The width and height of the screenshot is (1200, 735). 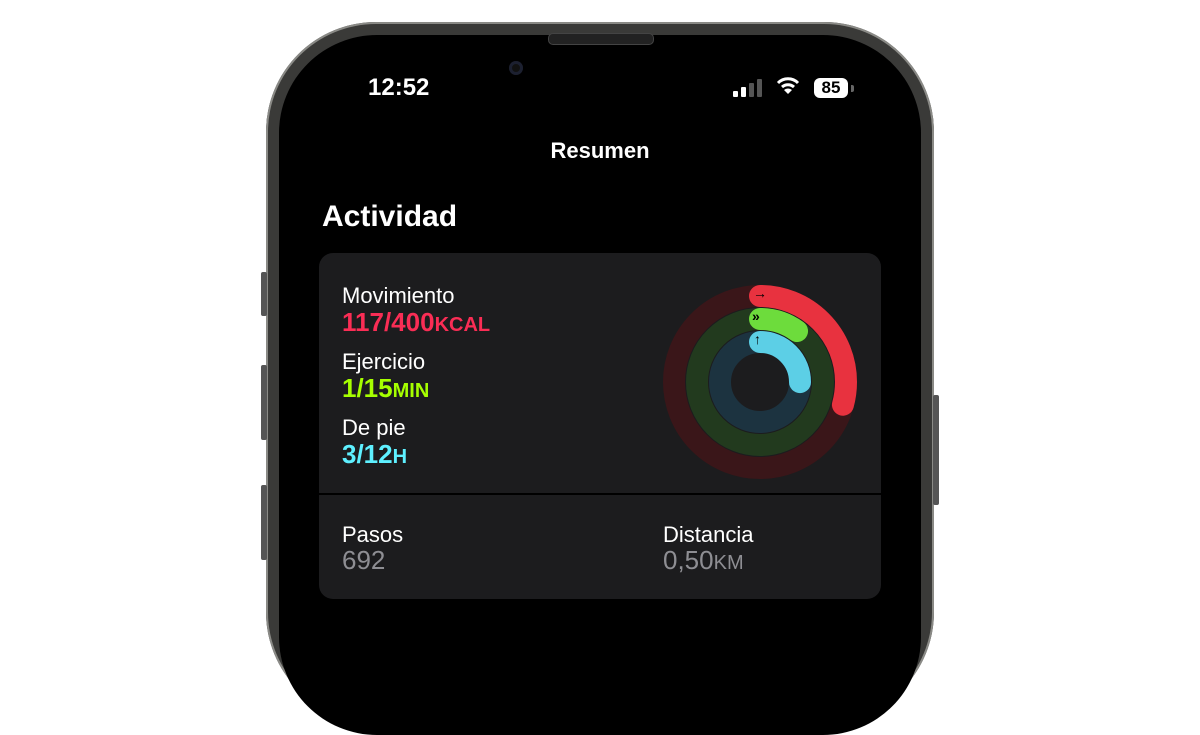 What do you see at coordinates (386, 388) in the screenshot?
I see `exercise-value: 1/15MIN` at bounding box center [386, 388].